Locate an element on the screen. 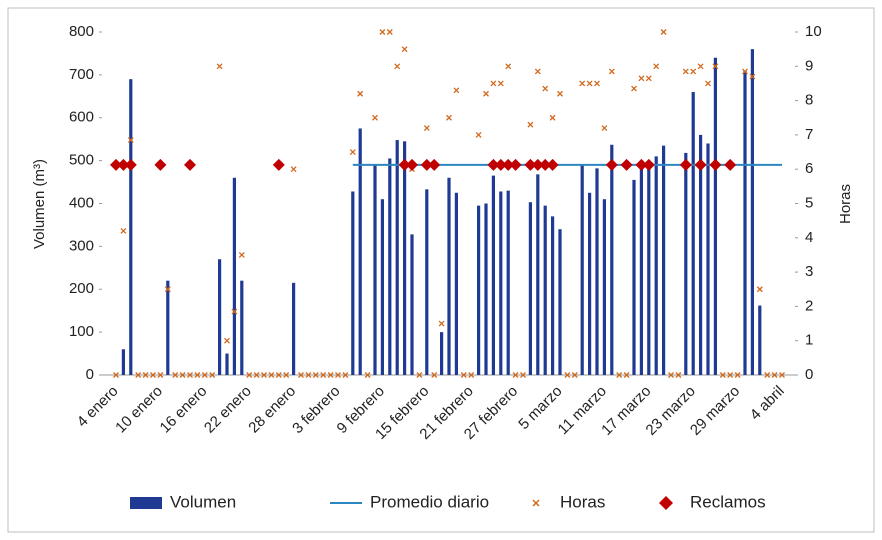 This screenshot has width=882, height=540. y-tick-label: 600 is located at coordinates (81, 117).